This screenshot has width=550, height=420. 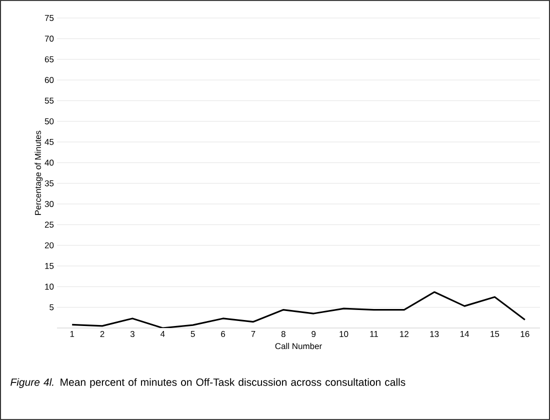 I want to click on y-tick-label: 65, so click(x=49, y=59).